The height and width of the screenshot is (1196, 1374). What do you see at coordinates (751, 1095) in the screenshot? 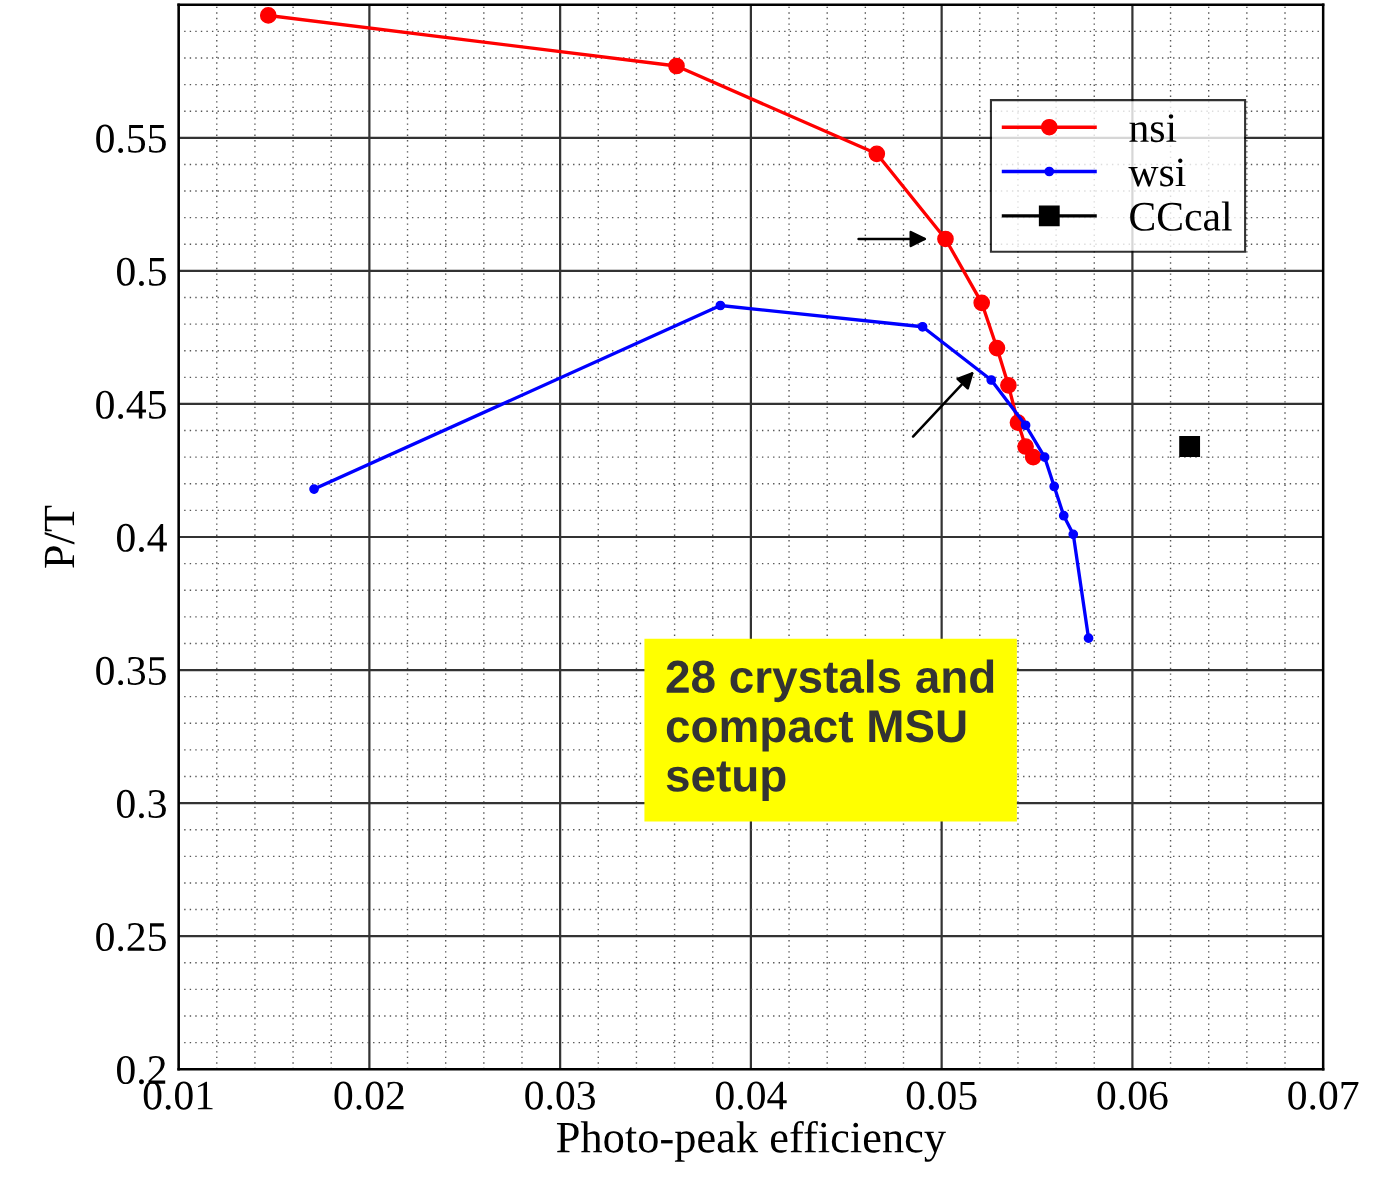
I see `x-tick-label: 0.04` at bounding box center [751, 1095].